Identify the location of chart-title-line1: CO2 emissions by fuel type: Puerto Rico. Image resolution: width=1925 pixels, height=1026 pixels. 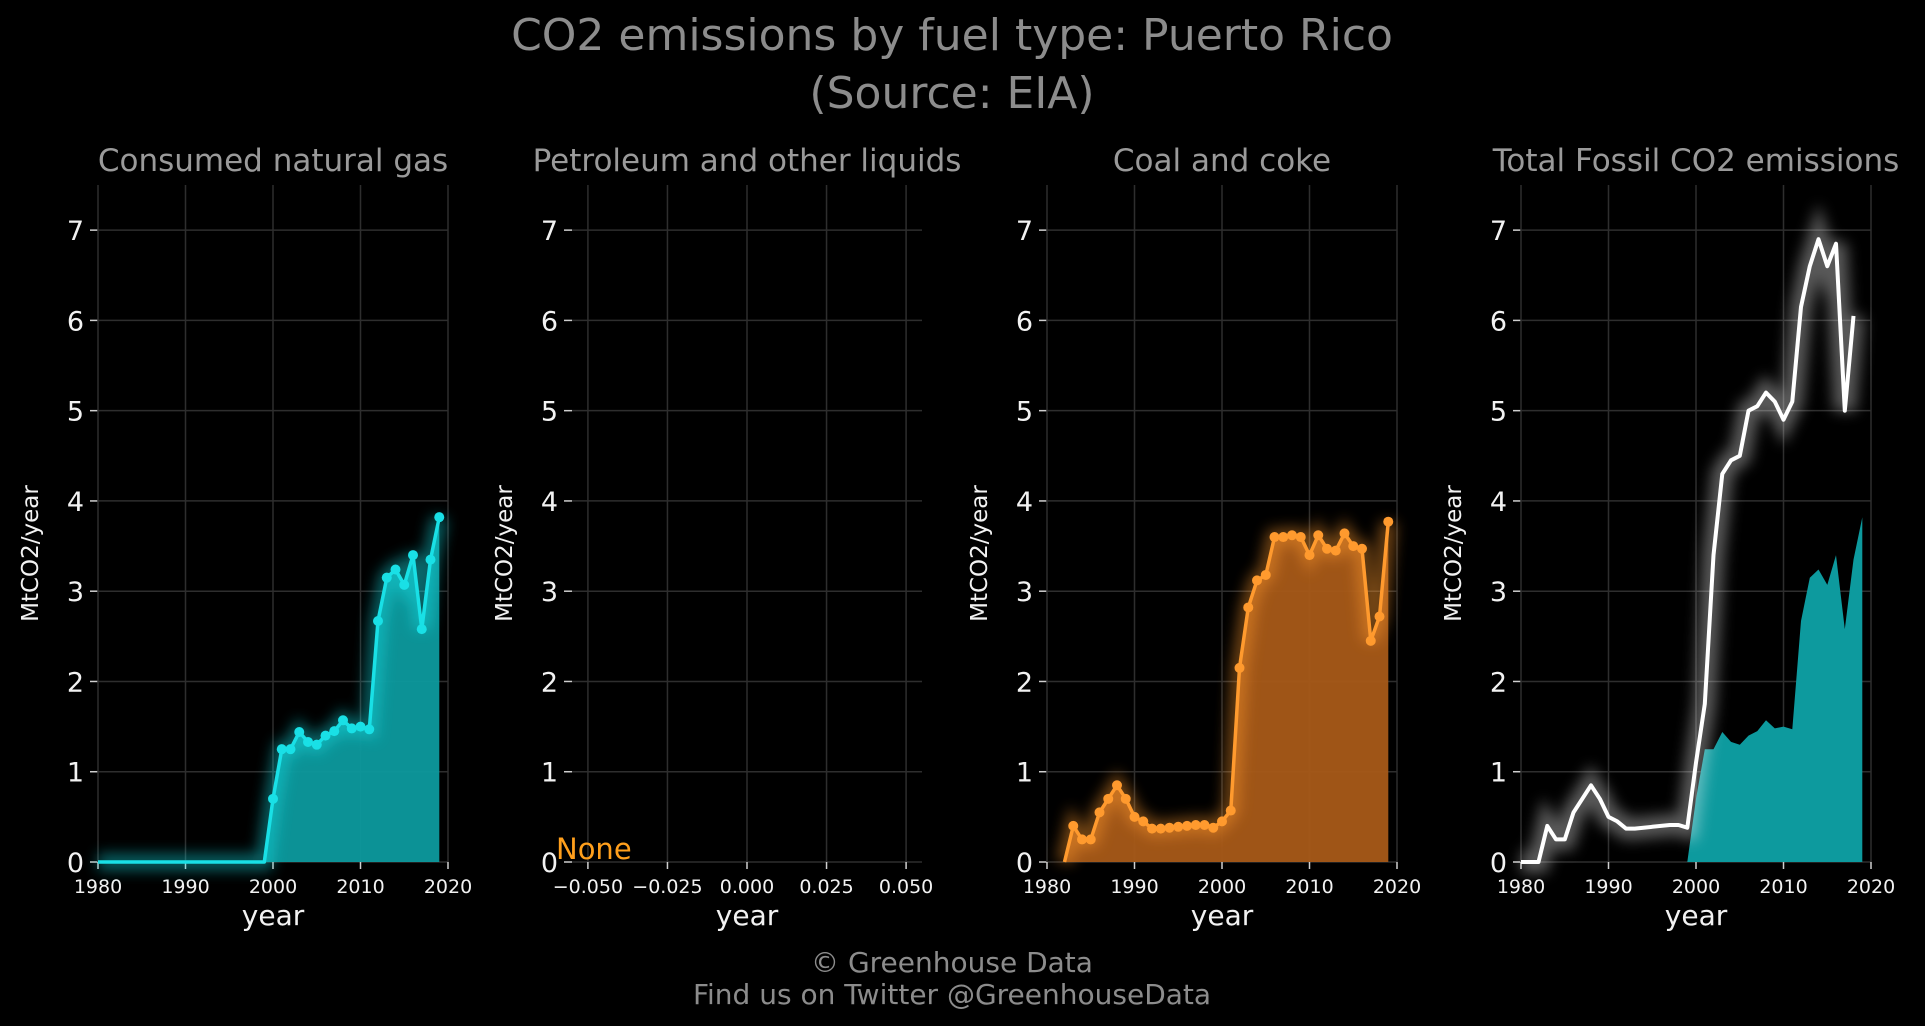
(952, 35).